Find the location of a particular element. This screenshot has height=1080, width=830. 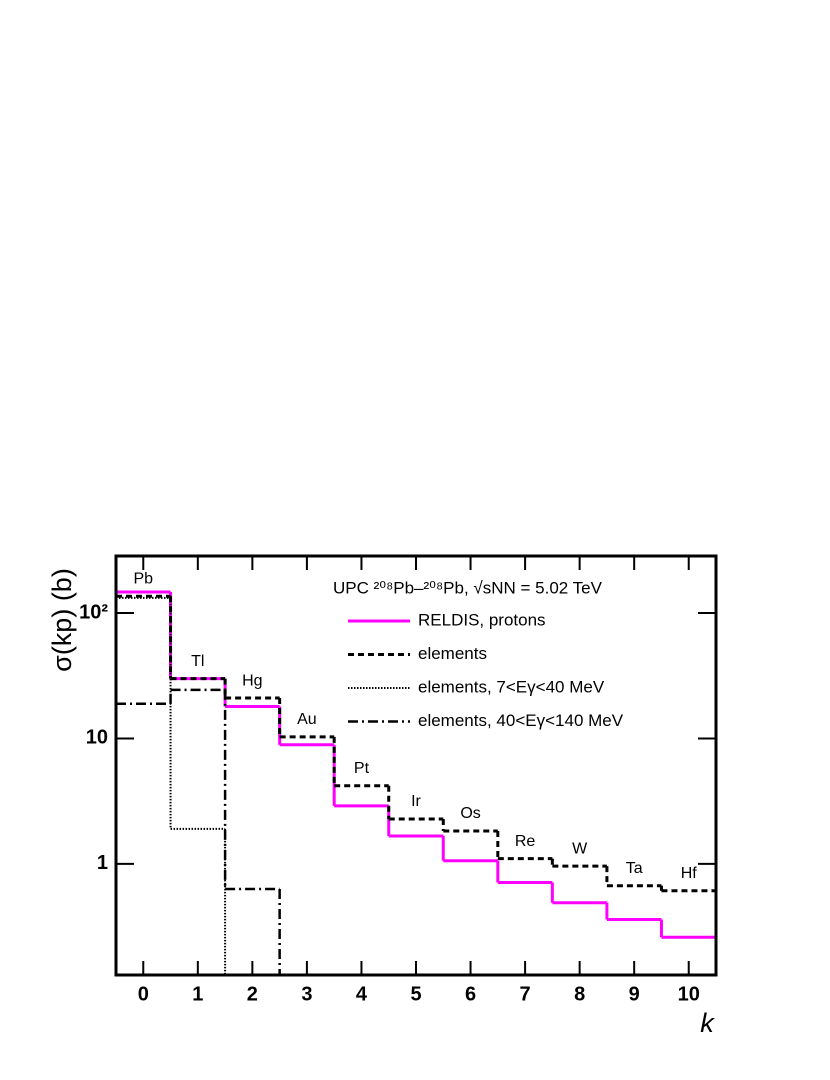

x-tick-label: 7 is located at coordinates (525, 994).